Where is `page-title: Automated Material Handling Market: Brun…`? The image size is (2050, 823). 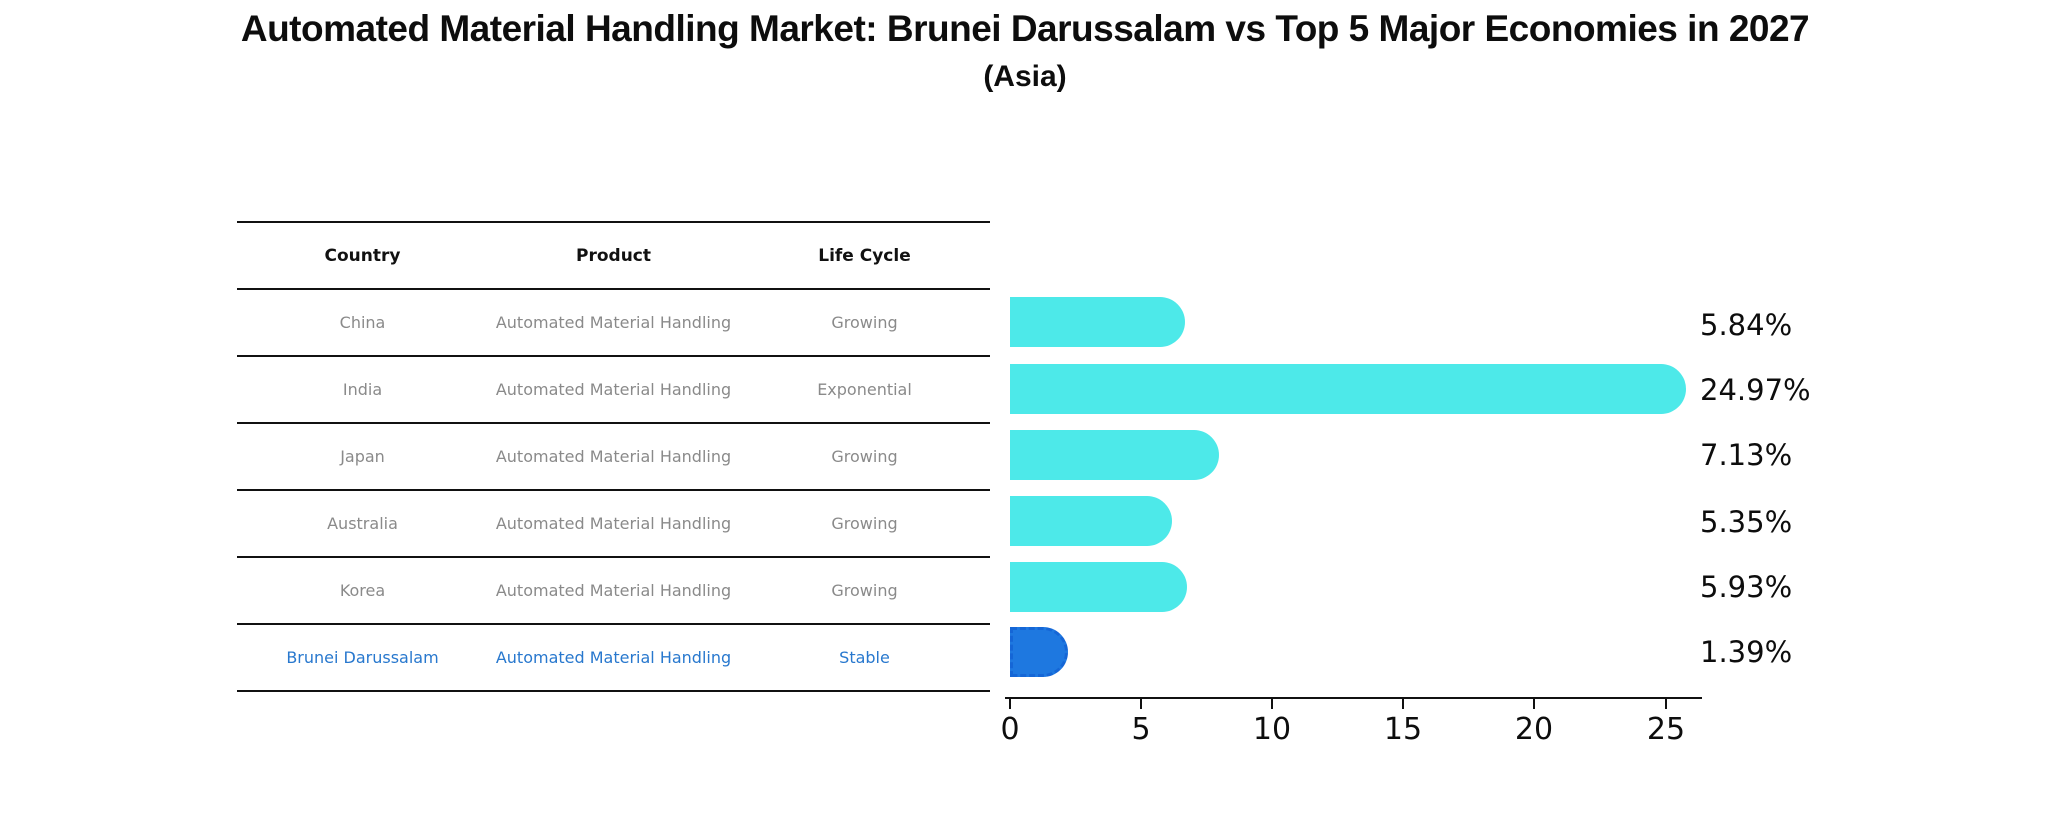
page-title: Automated Material Handling Market: Brun… is located at coordinates (1025, 28).